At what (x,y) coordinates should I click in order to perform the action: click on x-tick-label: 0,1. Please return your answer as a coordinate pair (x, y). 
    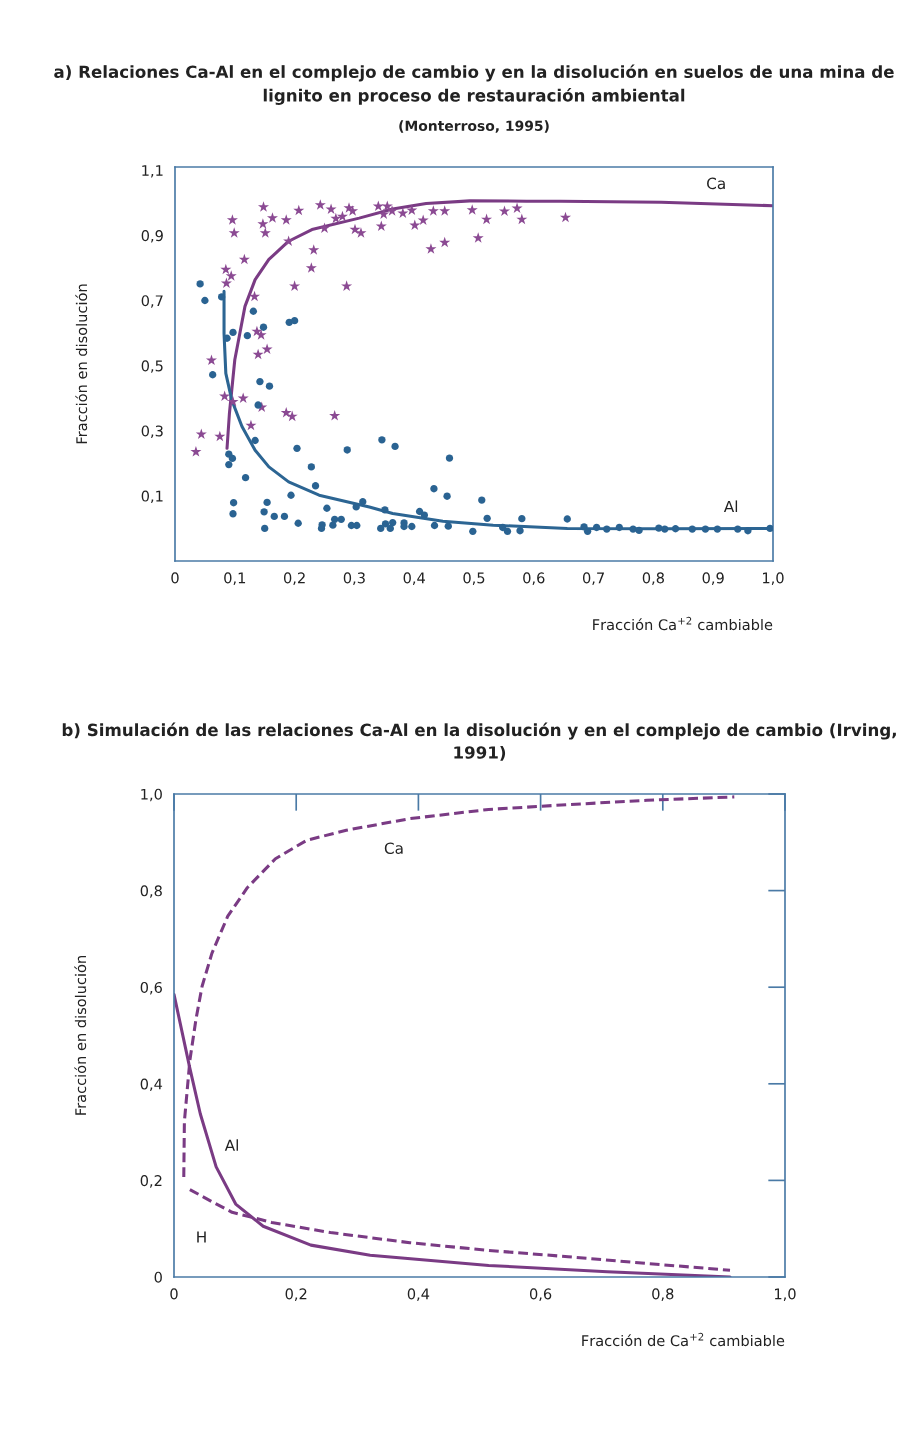
    Looking at the image, I should click on (235, 578).